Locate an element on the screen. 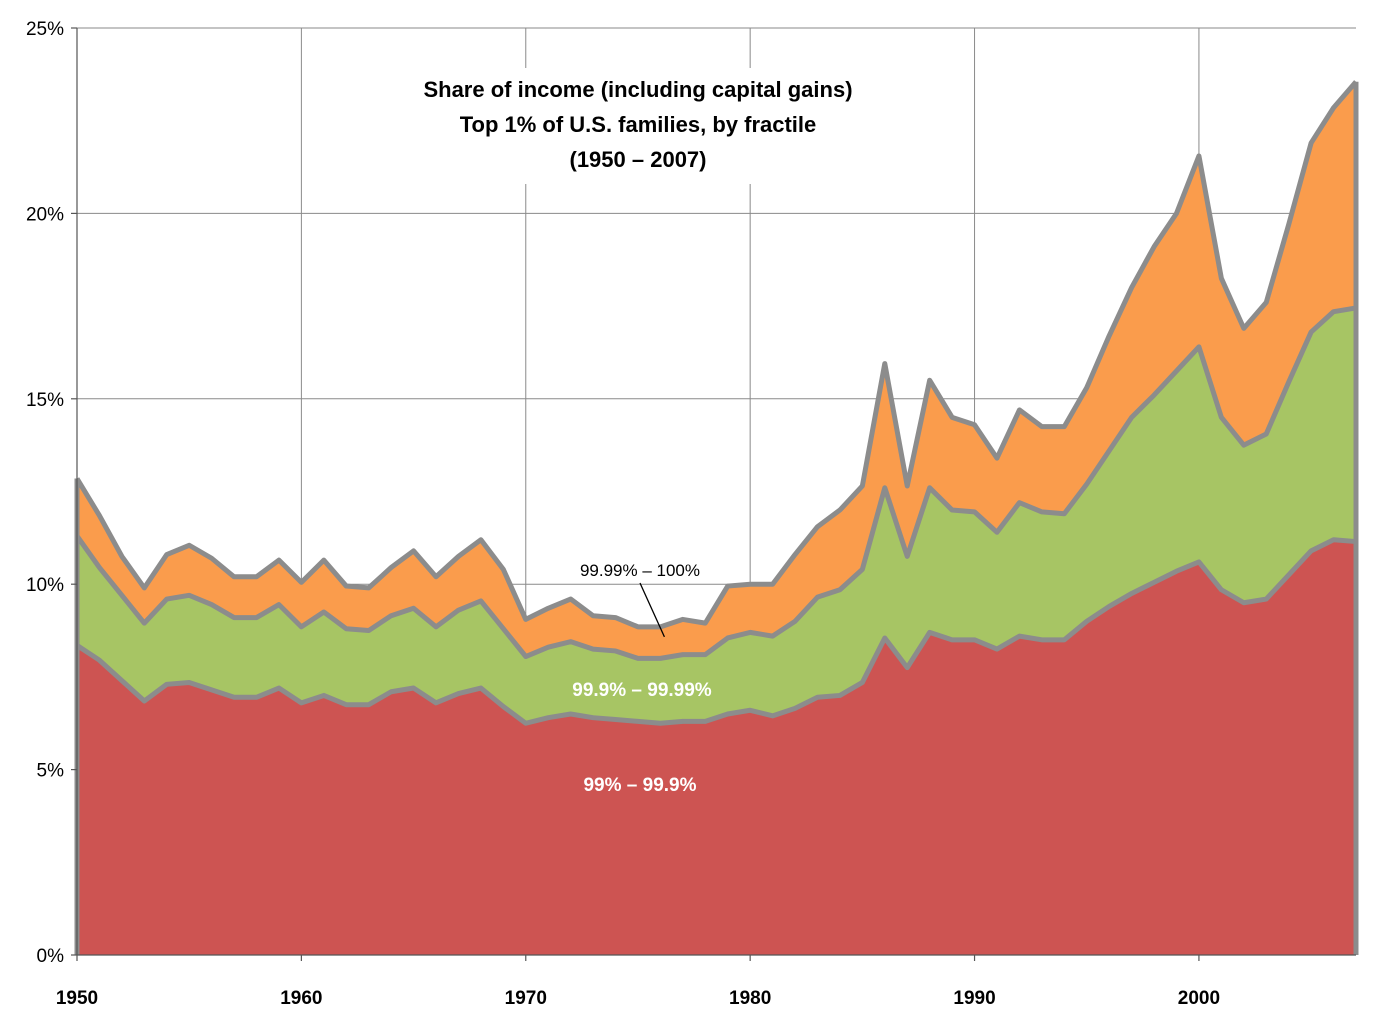  series-label-99.99-100: 99.99% – 100% is located at coordinates (640, 570).